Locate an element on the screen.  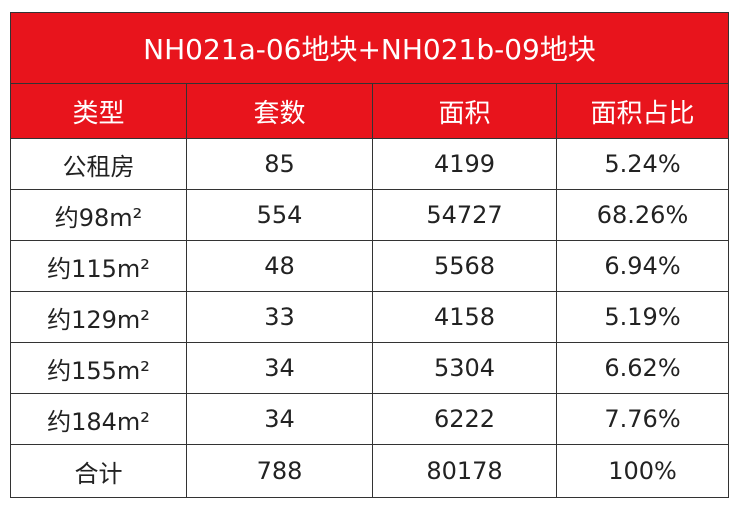
header-row: 类型 套数 面积 面积占比 is located at coordinates (369, 111).